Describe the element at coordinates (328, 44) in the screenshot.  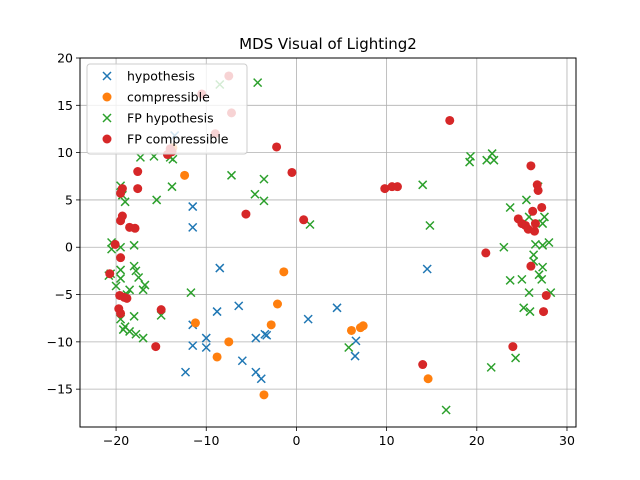
I see `chart-title: MDS Visual of Lighting2` at that location.